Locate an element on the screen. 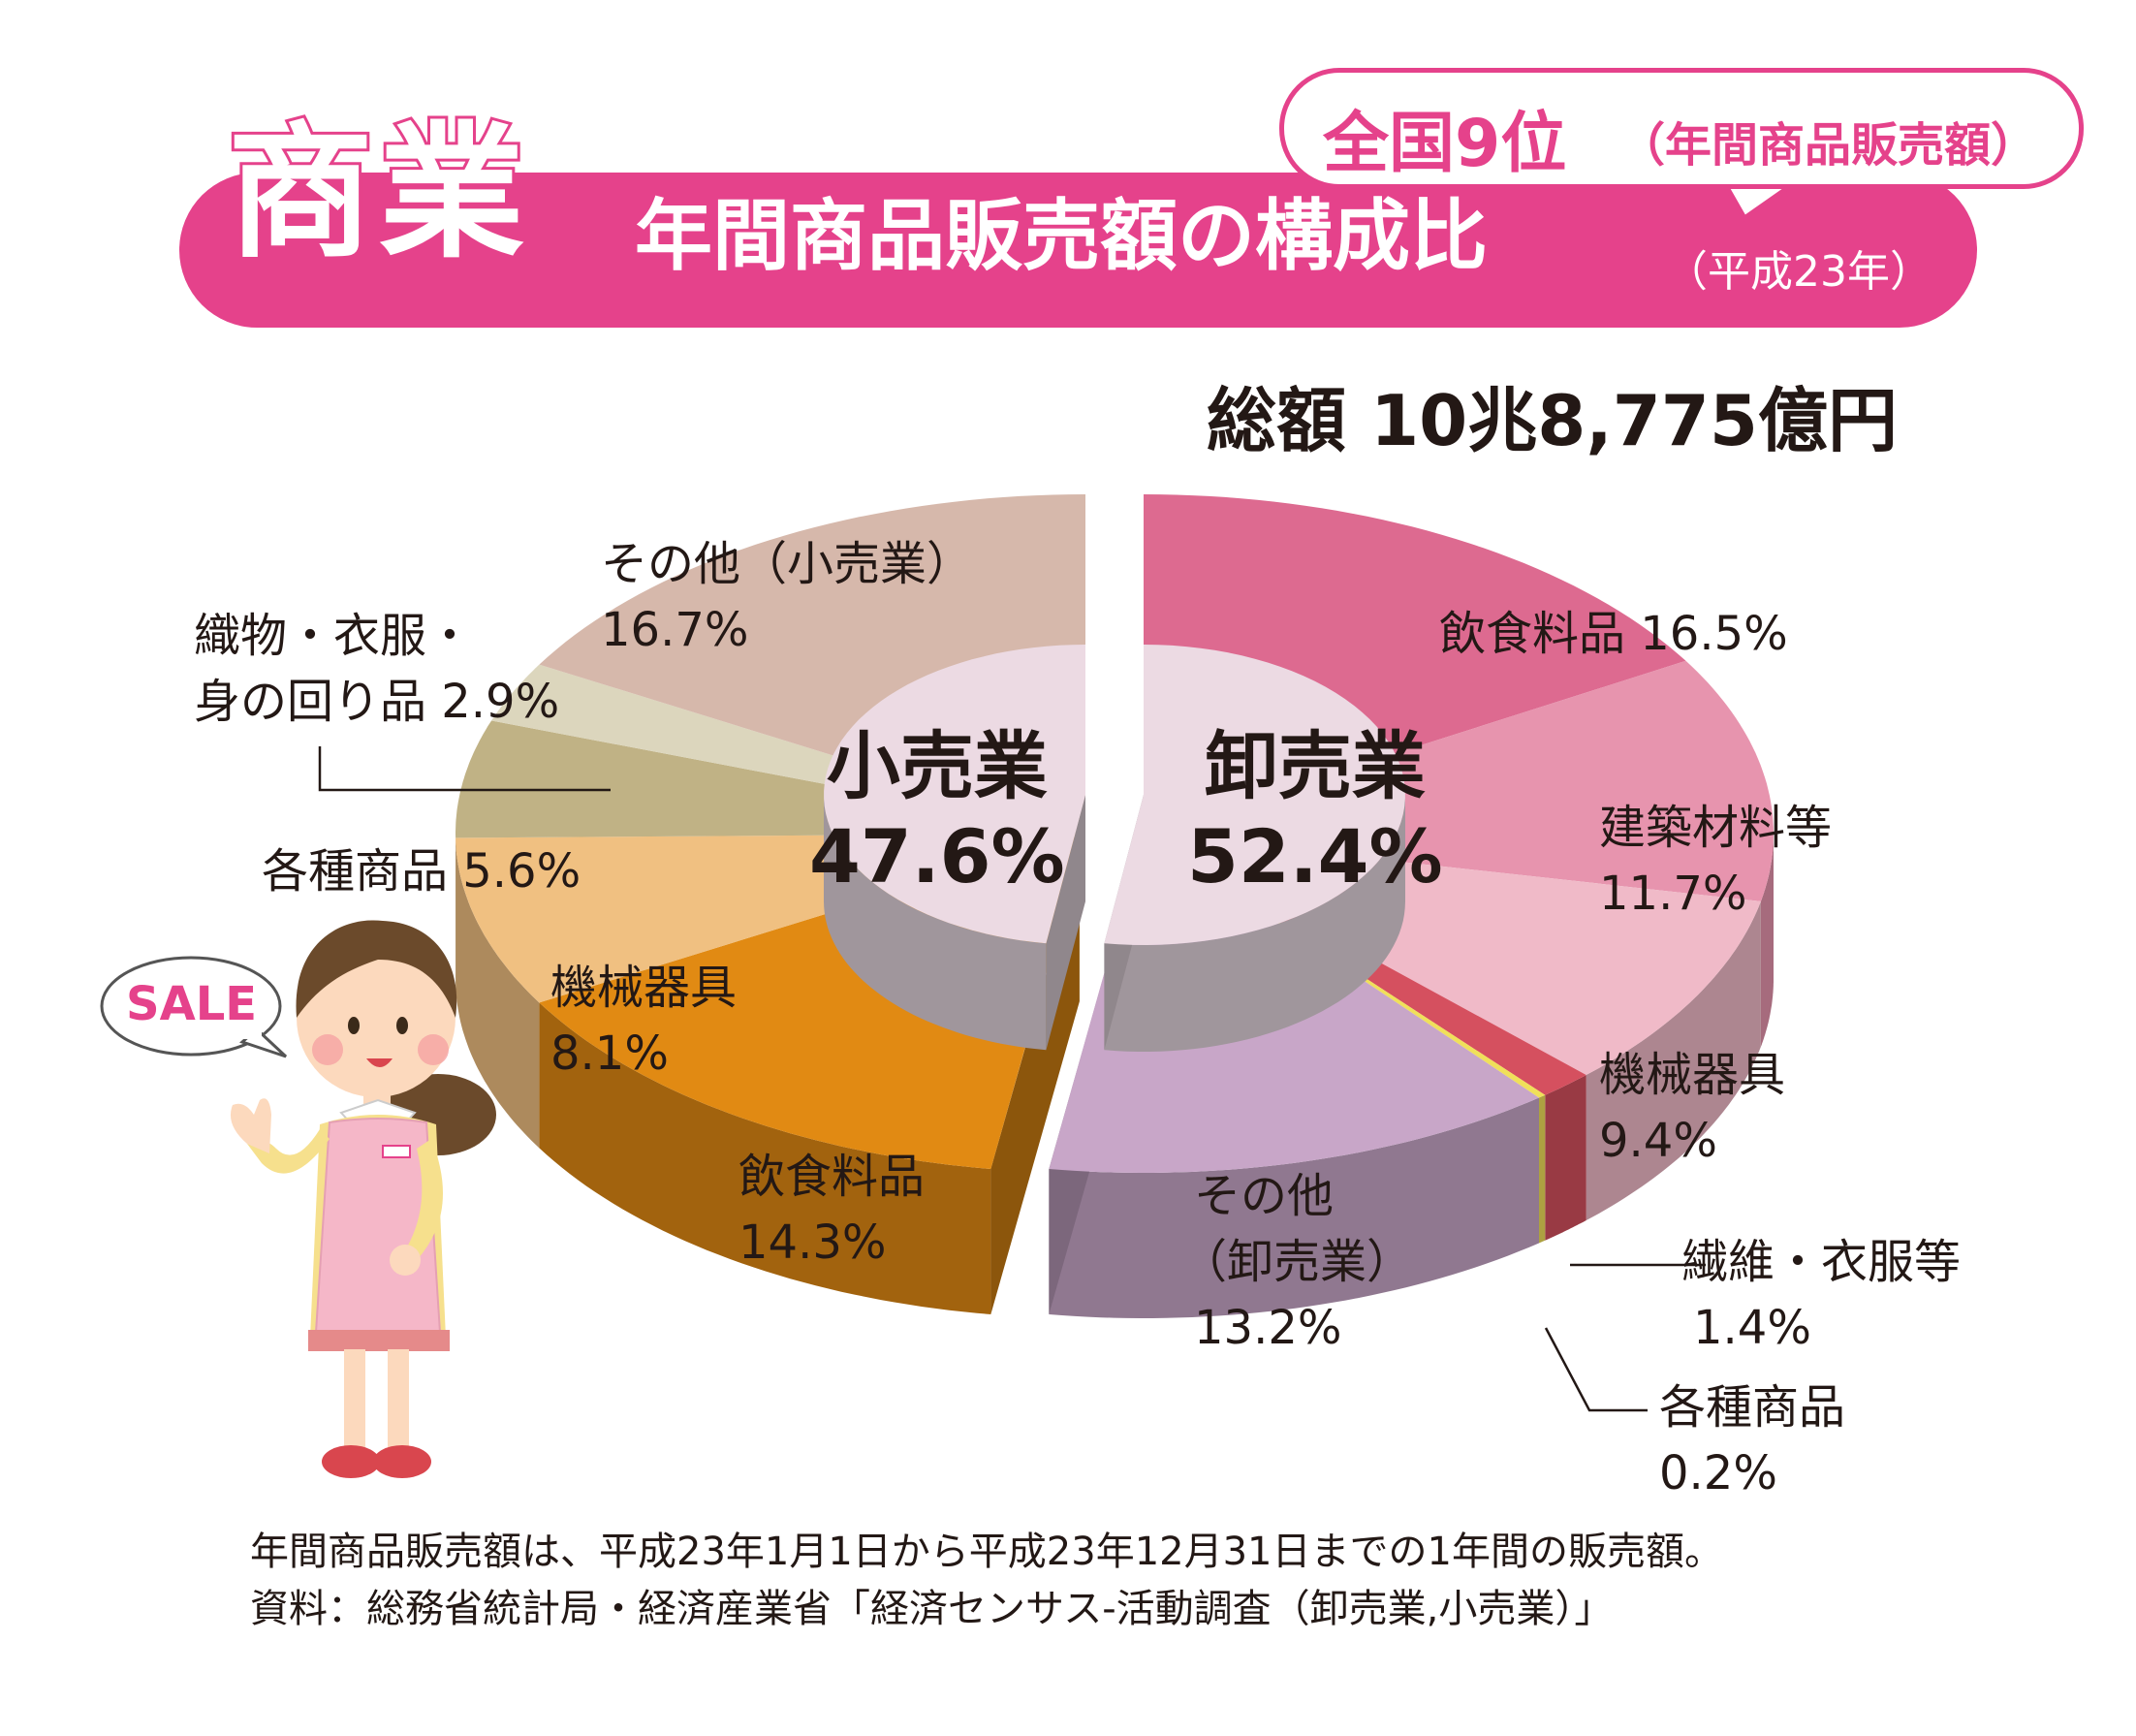 The height and width of the screenshot is (1736, 2136). leader-line-wholesale-general is located at coordinates (1596, 1369).